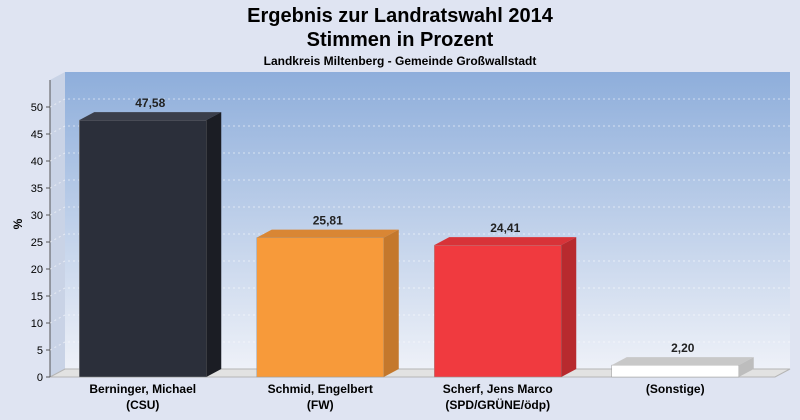 Image resolution: width=800 pixels, height=420 pixels. I want to click on y-tick-label: 45, so click(37, 135).